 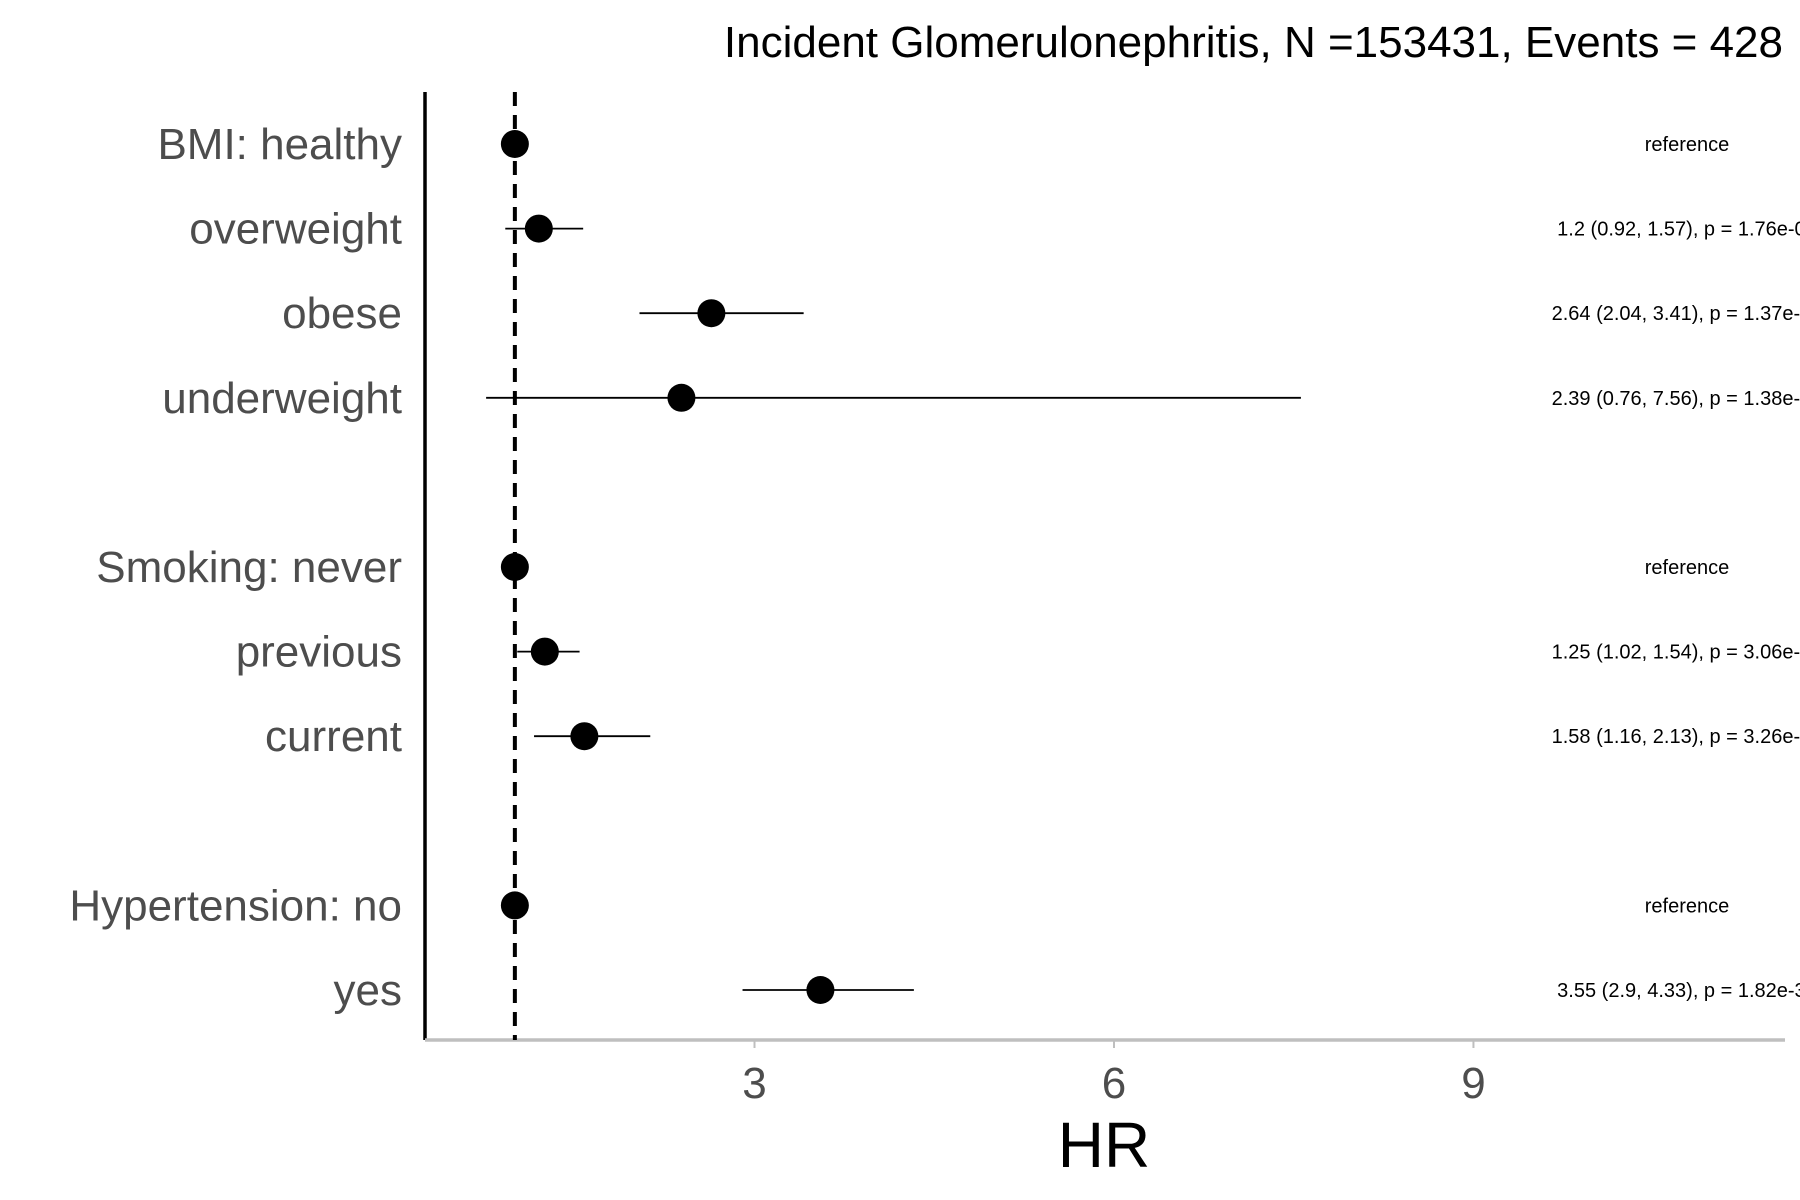 What do you see at coordinates (333, 736) in the screenshot?
I see `row-label: current` at bounding box center [333, 736].